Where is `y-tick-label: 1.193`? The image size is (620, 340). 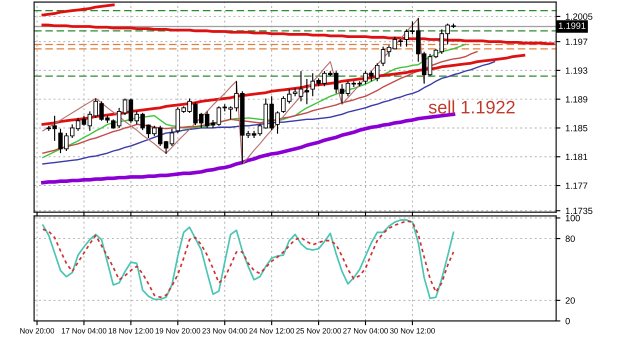
y-tick-label: 1.193 is located at coordinates (577, 70).